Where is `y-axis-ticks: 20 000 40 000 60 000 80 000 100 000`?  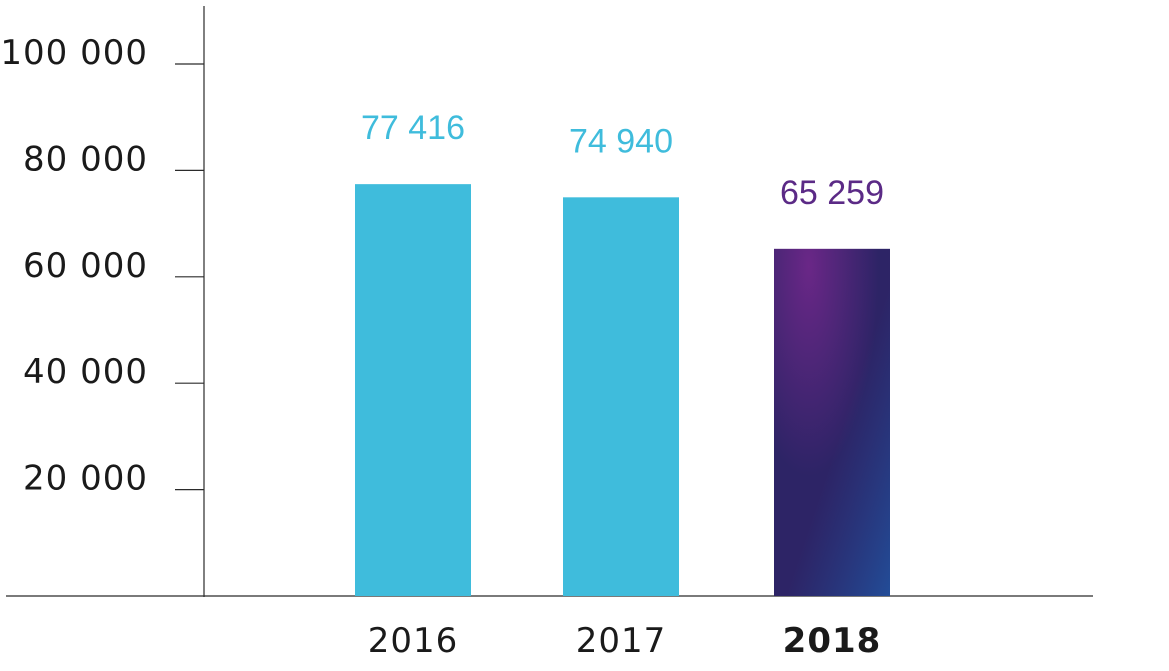 y-axis-ticks: 20 000 40 000 60 000 80 000 100 000 is located at coordinates (102, 266).